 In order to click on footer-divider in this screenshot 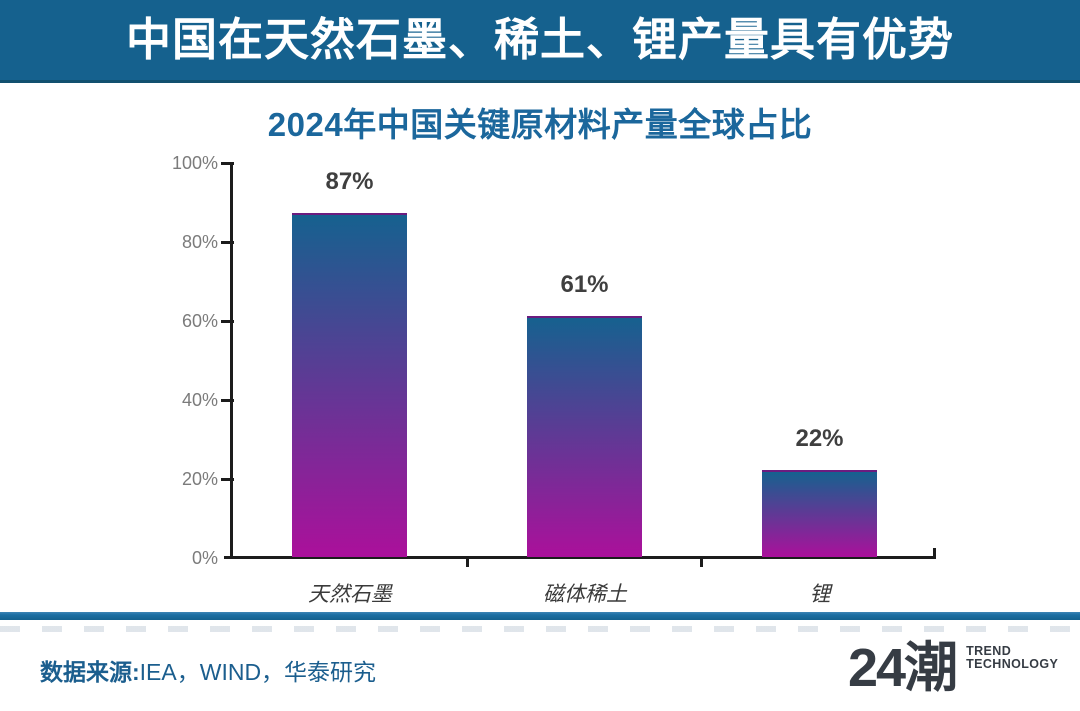, I will do `click(540, 616)`.